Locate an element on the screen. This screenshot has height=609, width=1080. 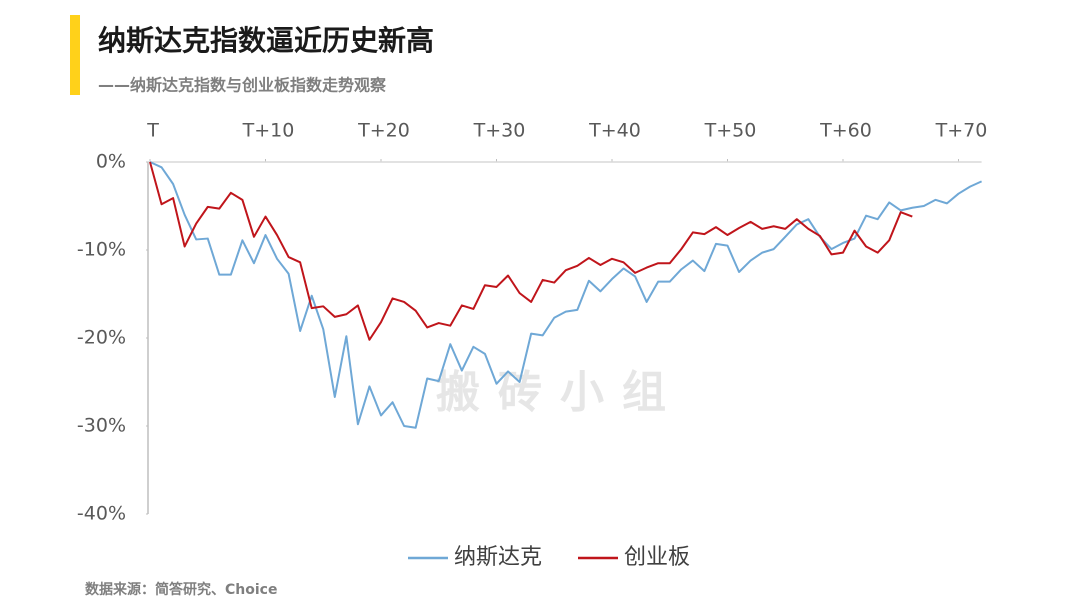
x-tick-label: T+10 is located at coordinates (268, 131).